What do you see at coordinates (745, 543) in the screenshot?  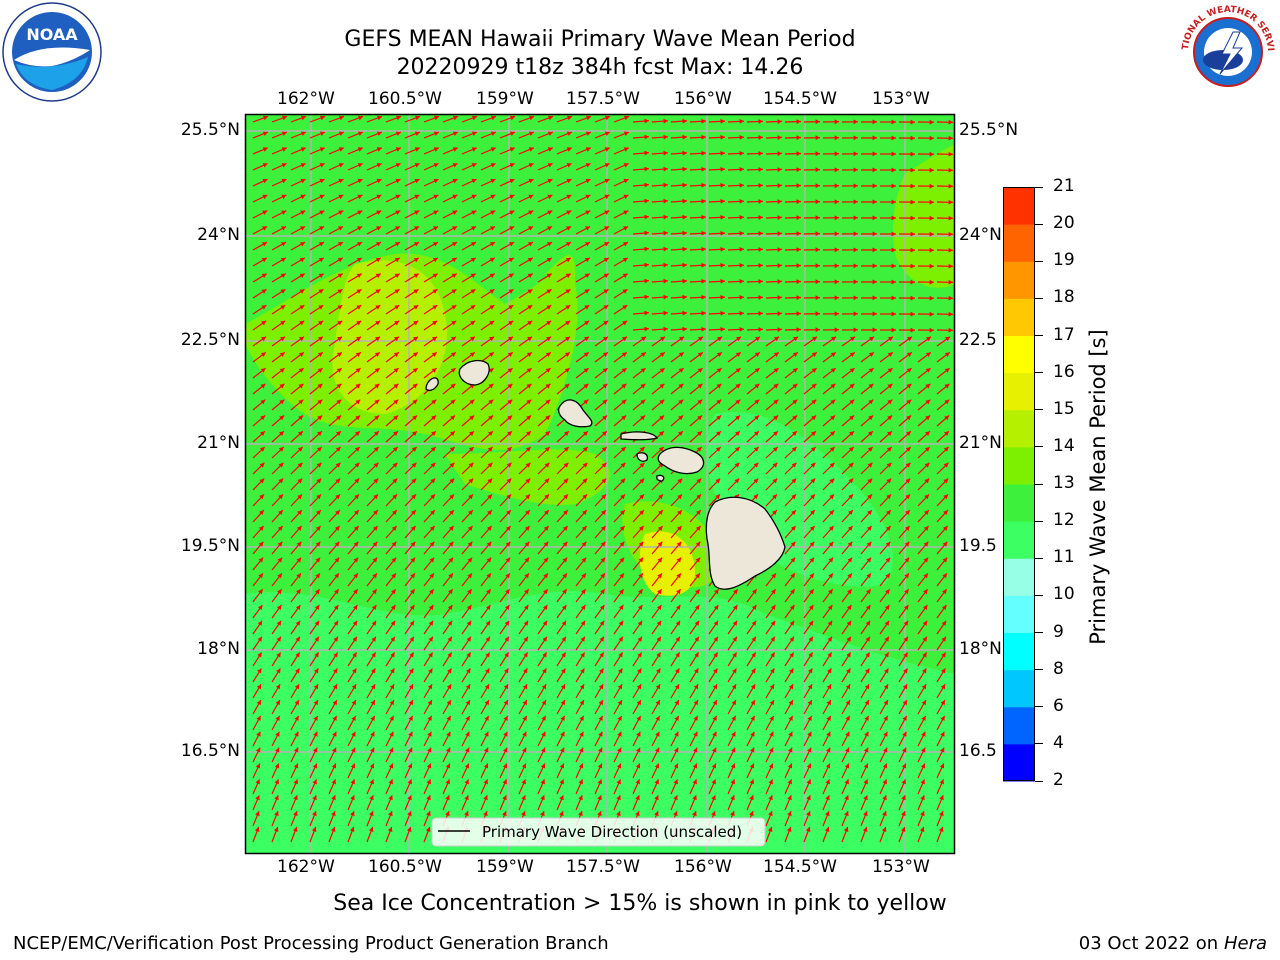 I see `island-hawaii` at bounding box center [745, 543].